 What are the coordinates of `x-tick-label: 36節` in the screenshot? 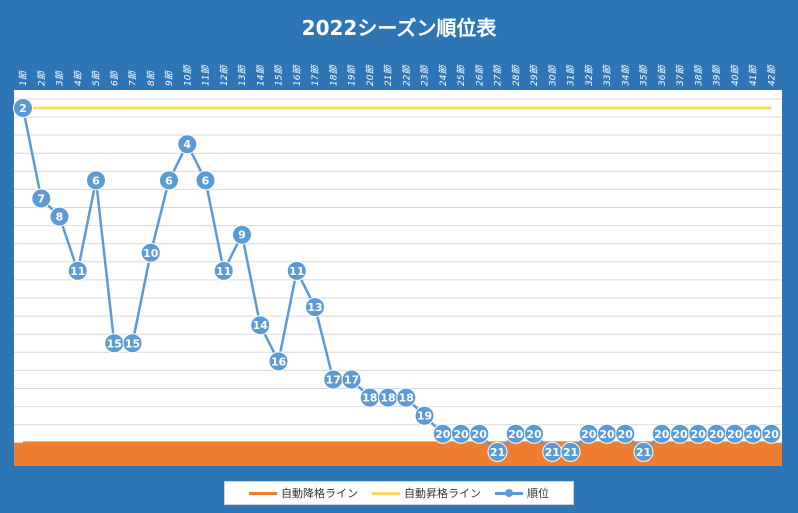 It's located at (662, 75).